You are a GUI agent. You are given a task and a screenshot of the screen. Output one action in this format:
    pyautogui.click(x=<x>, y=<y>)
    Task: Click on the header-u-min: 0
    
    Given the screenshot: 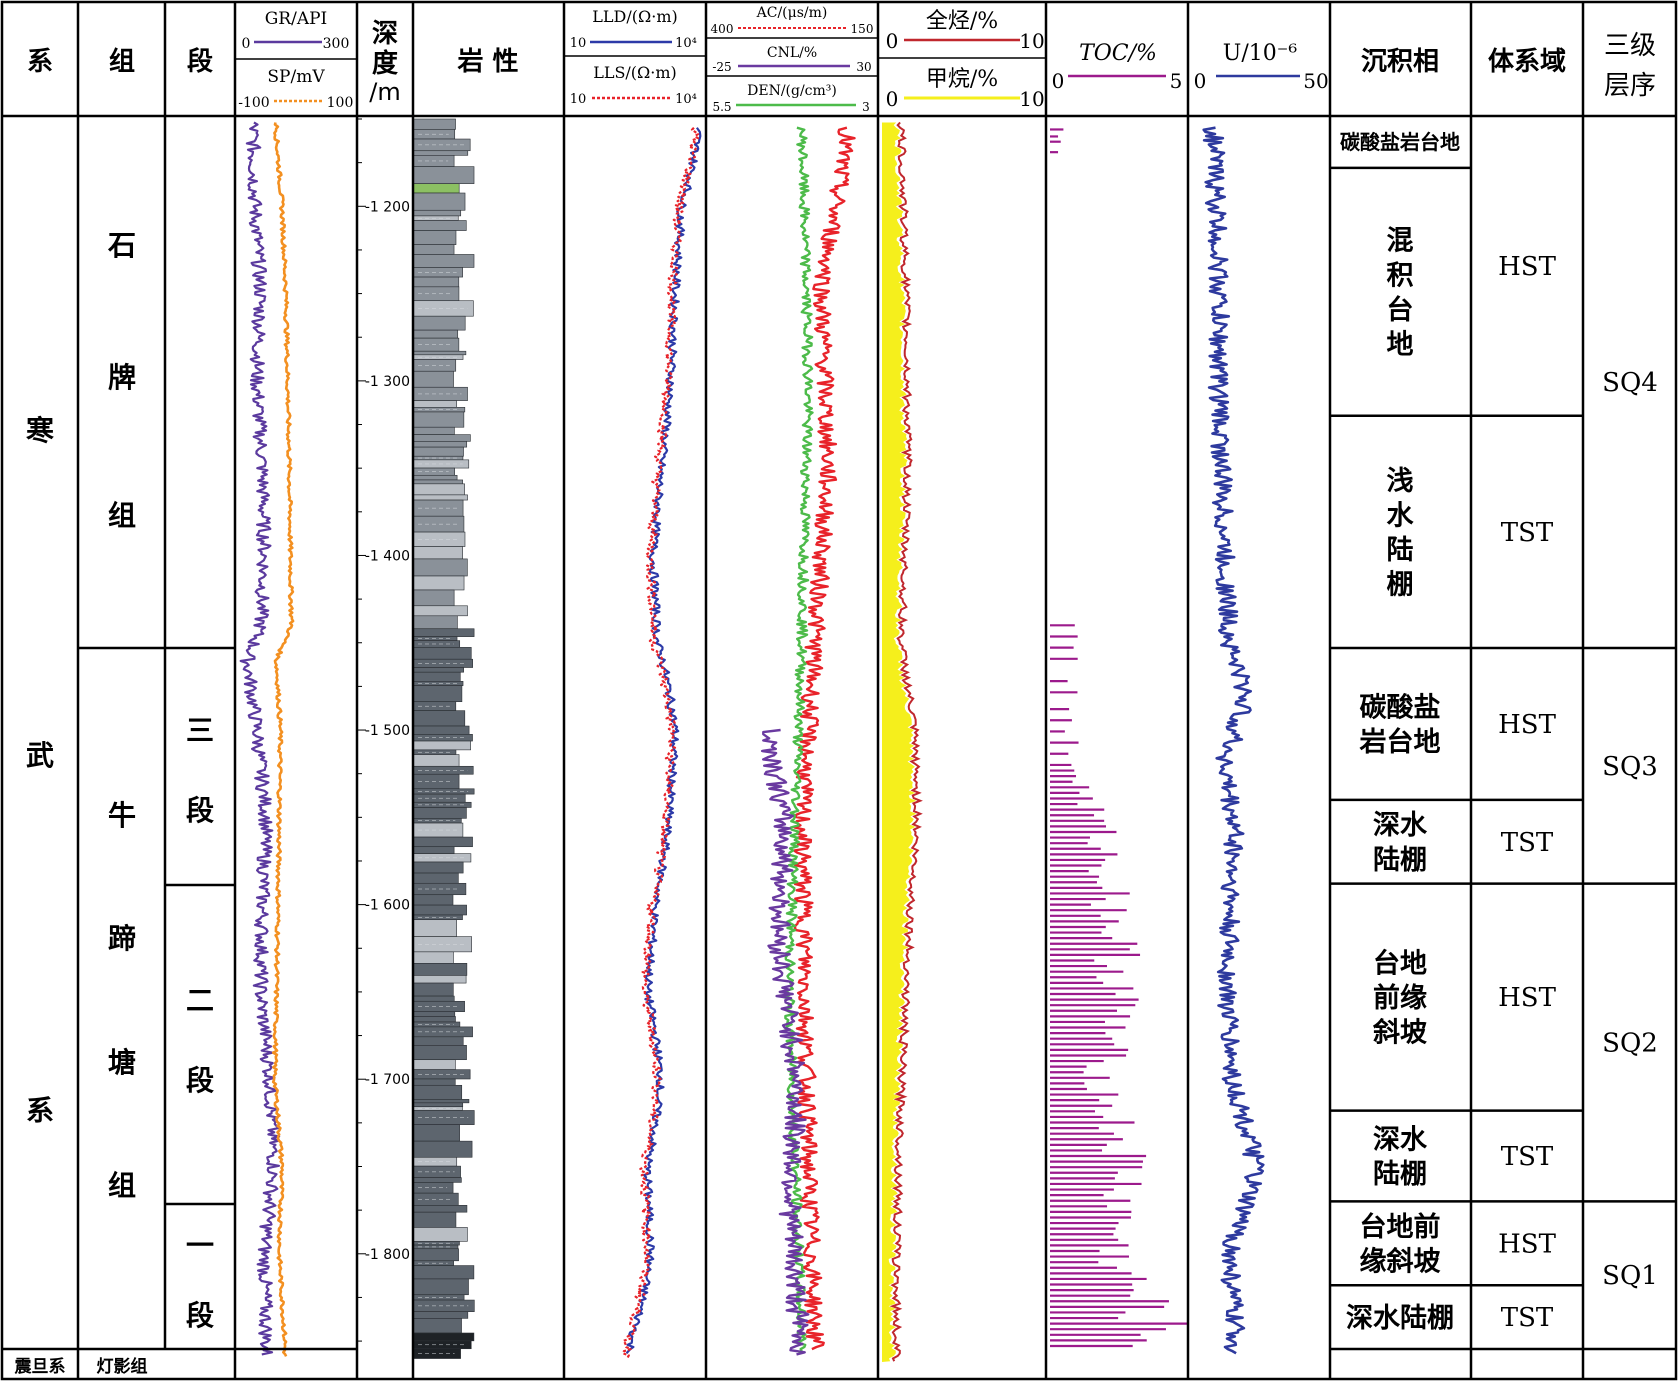 What is the action you would take?
    pyautogui.click(x=1200, y=81)
    